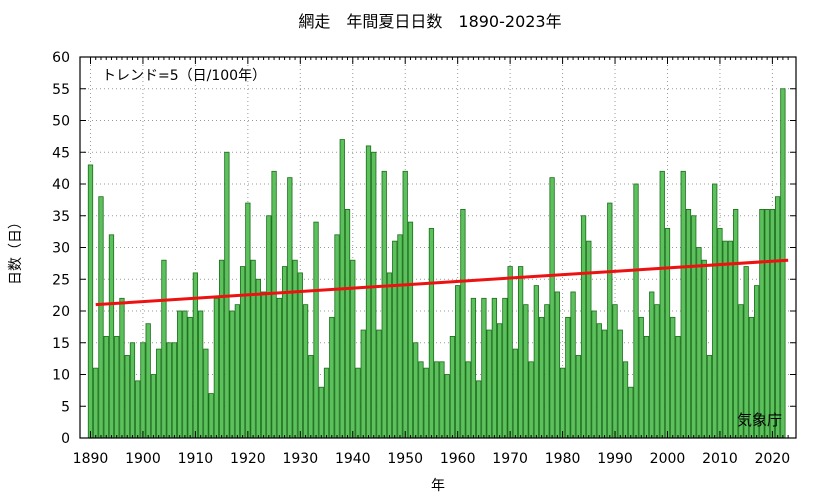  What do you see at coordinates (248, 459) in the screenshot?
I see `x-tick-label: 1920` at bounding box center [248, 459].